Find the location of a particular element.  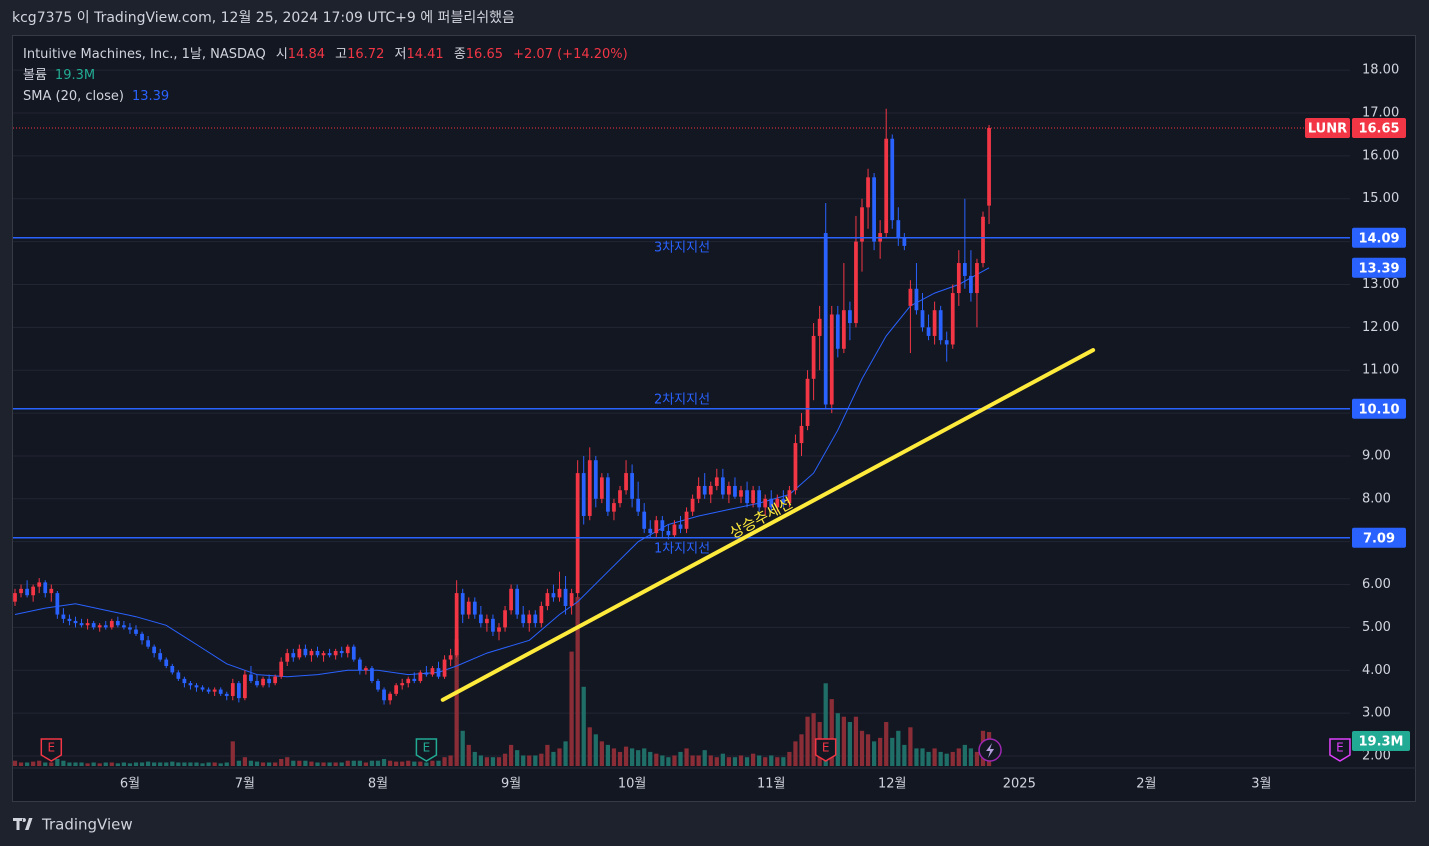

y-tick-label: 13.00 is located at coordinates (1380, 284).